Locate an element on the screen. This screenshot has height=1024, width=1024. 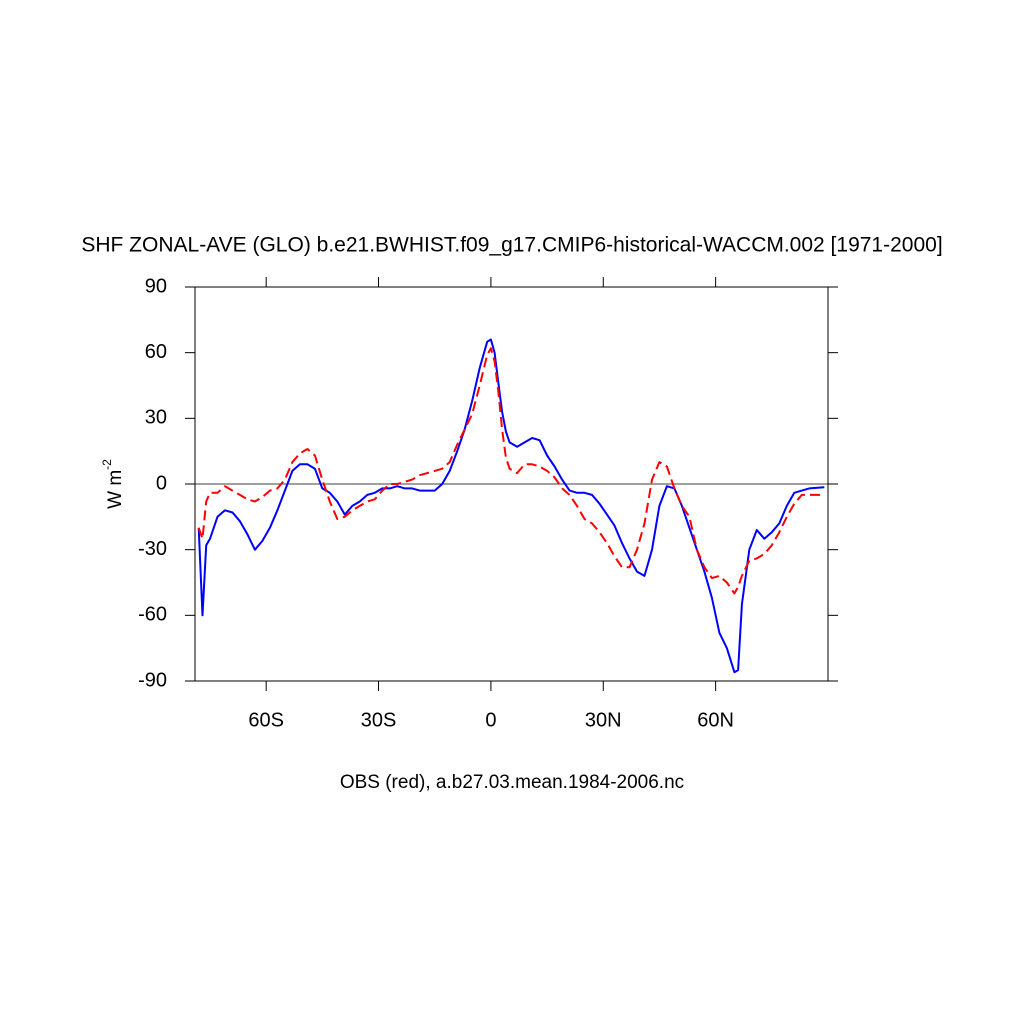
y-axis-label: W m-2 is located at coordinates (113, 484).